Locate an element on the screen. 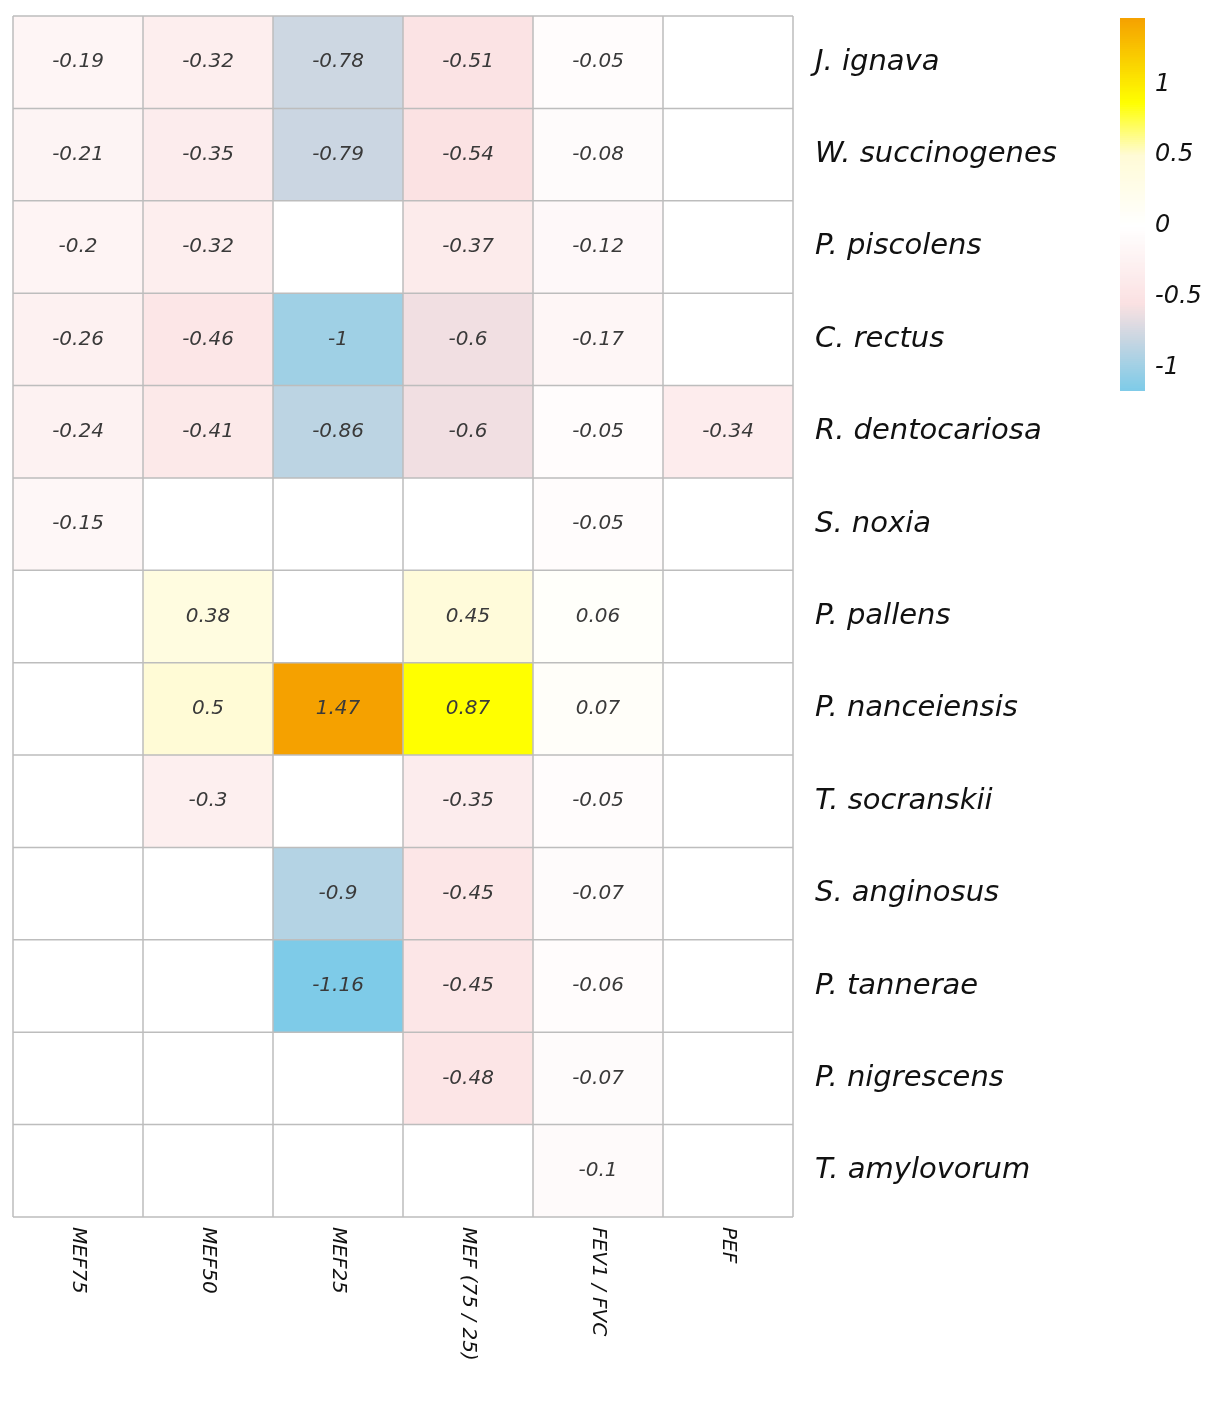 The width and height of the screenshot is (1208, 1403). data-label: -0.08 is located at coordinates (598, 152).